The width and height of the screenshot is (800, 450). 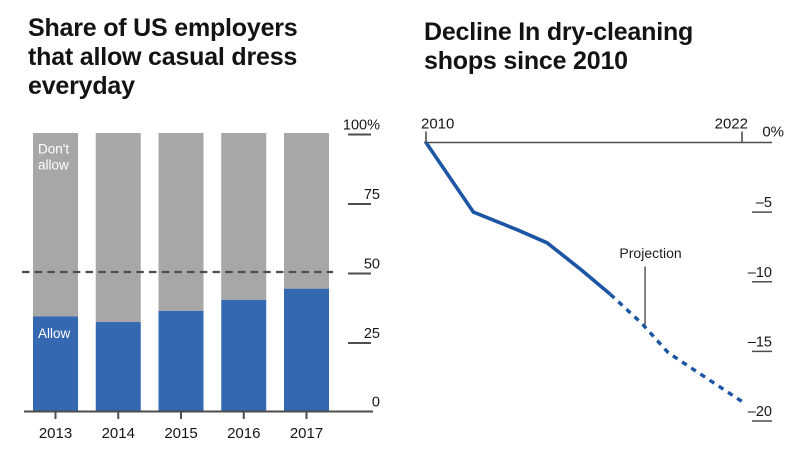 What do you see at coordinates (372, 265) in the screenshot?
I see `y-tick-label-50: 50` at bounding box center [372, 265].